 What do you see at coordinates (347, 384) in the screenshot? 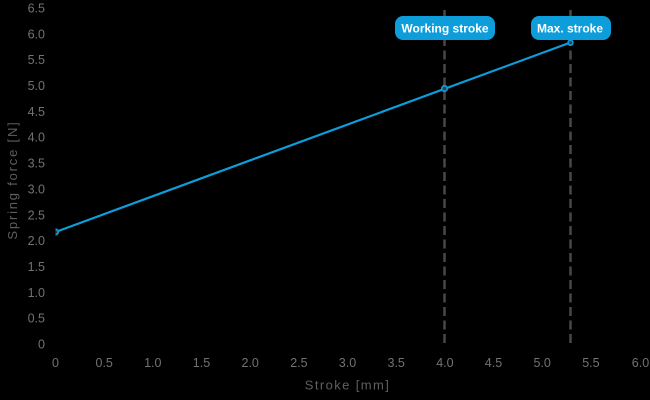
I see `svg-text: Stroke [mm]` at bounding box center [347, 384].